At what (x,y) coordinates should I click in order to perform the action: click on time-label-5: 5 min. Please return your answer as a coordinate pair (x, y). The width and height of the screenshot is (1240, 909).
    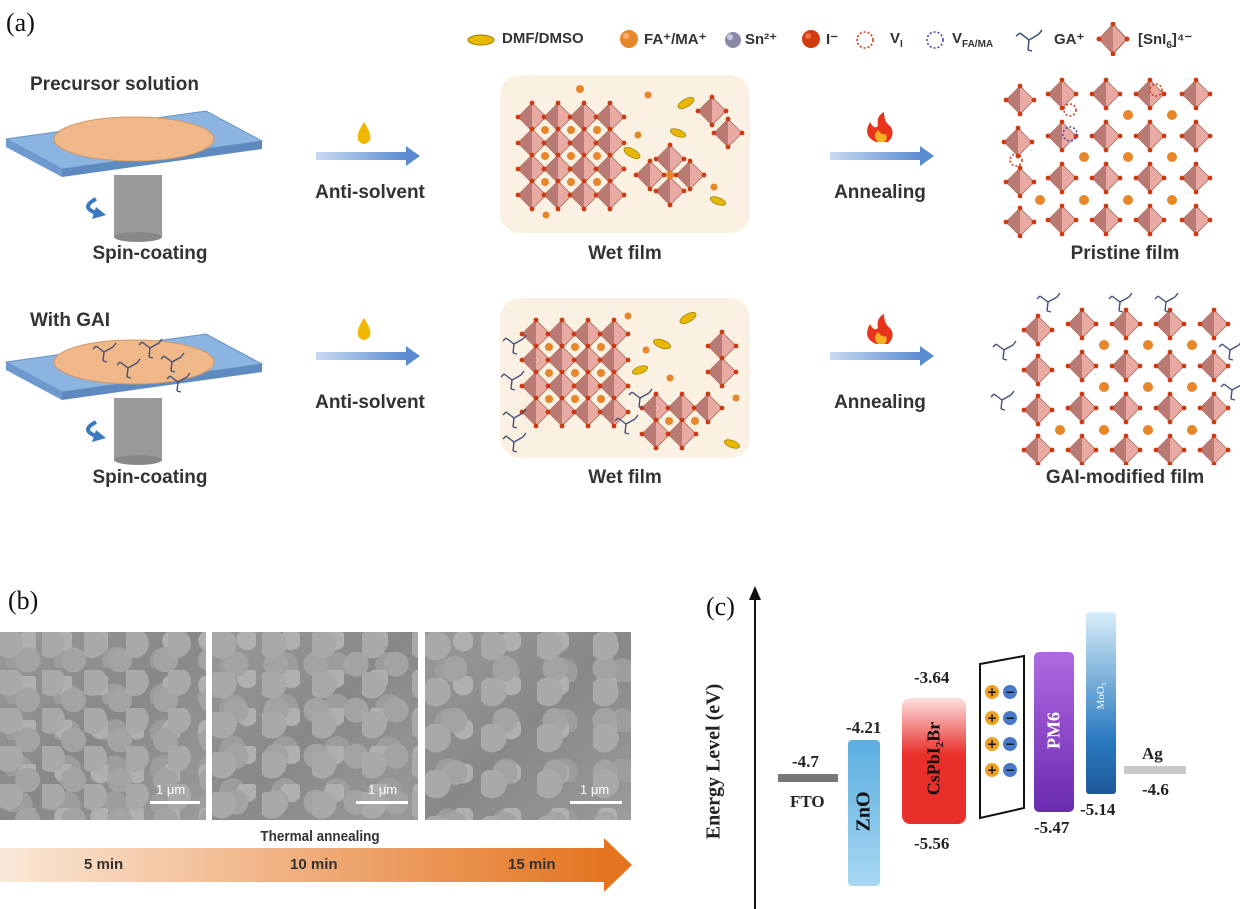
    Looking at the image, I should click on (104, 864).